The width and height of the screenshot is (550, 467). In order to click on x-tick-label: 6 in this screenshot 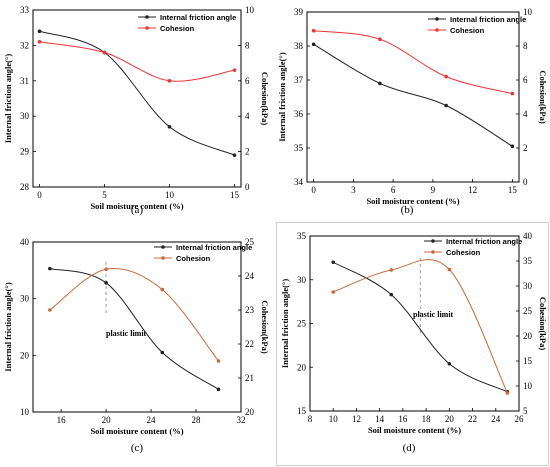, I will do `click(393, 190)`.